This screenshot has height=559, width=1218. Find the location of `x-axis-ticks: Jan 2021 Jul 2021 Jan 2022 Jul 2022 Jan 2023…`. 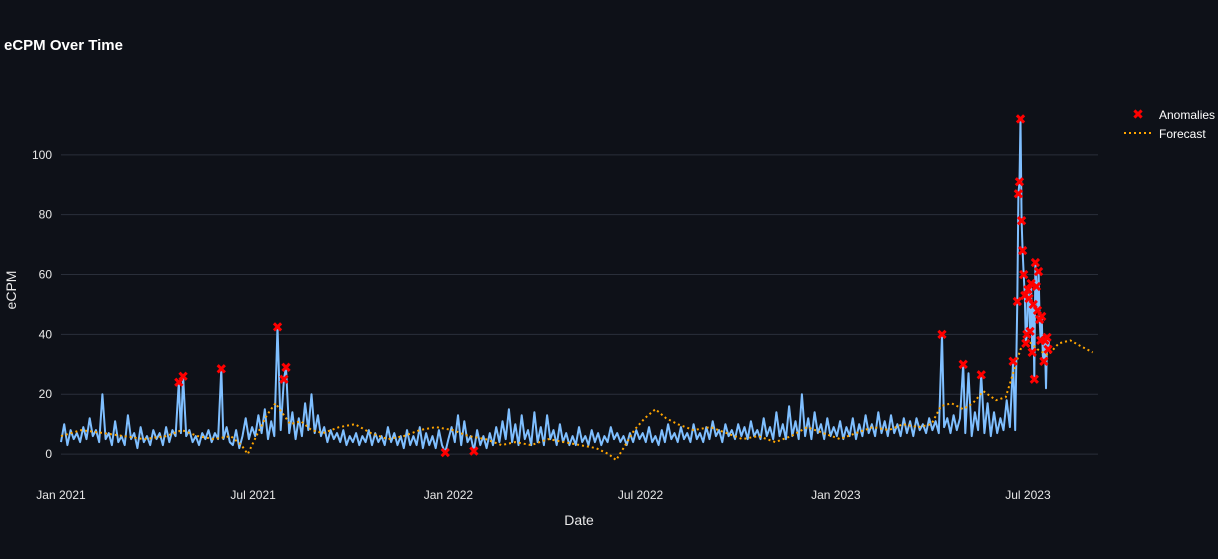

x-axis-ticks: Jan 2021 Jul 2021 Jan 2022 Jul 2022 Jan 2023… is located at coordinates (543, 495).